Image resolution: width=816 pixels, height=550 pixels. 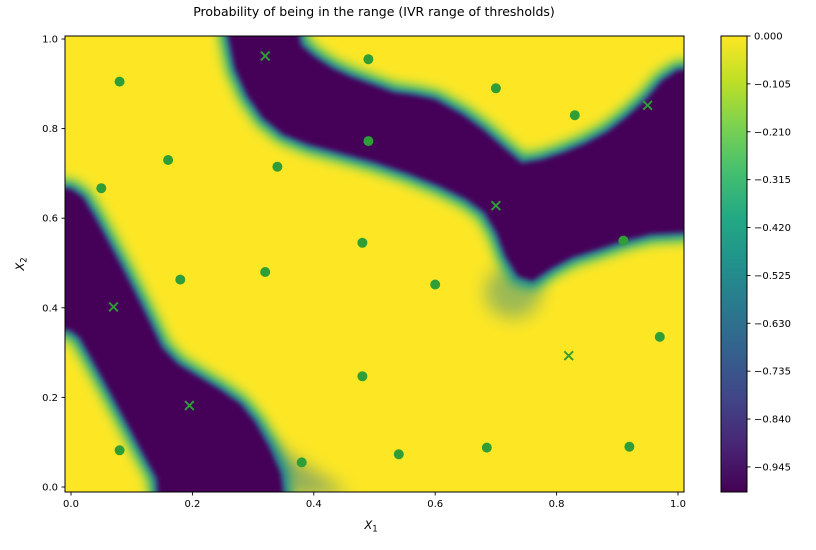 What do you see at coordinates (772, 180) in the screenshot?
I see `colorbar-tick-label: −0.315` at bounding box center [772, 180].